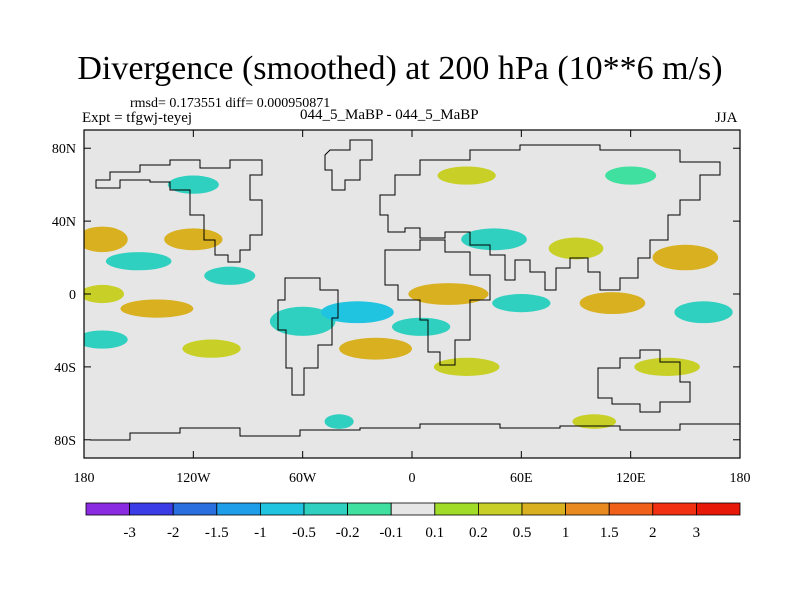 The width and height of the screenshot is (800, 600). I want to click on colorbar-label: -1, so click(260, 533).